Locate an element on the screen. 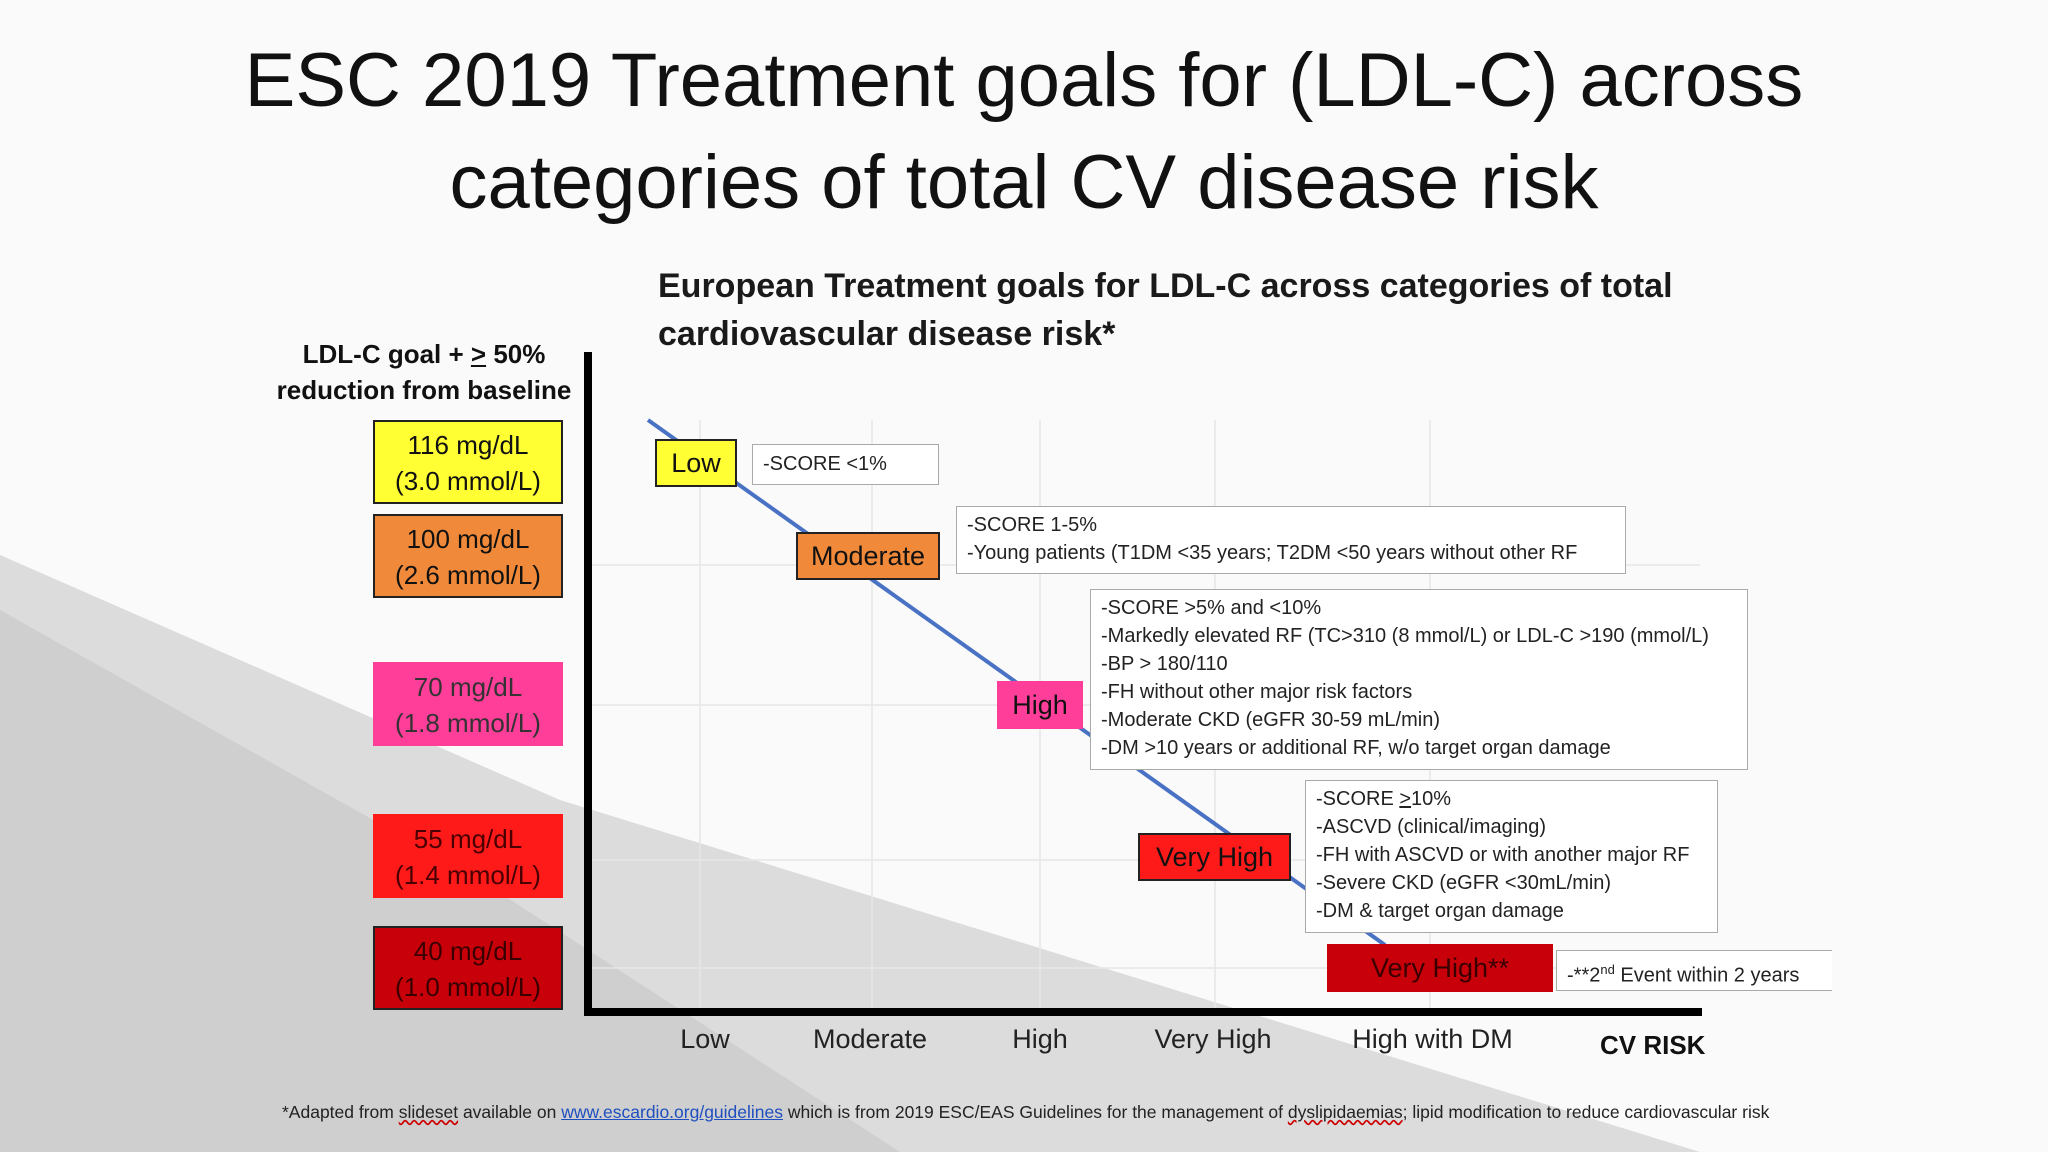 Image resolution: width=2048 pixels, height=1152 pixels. desc-line: -Moderate CKD (eGFR 30-59 mL/min) is located at coordinates (1270, 720).